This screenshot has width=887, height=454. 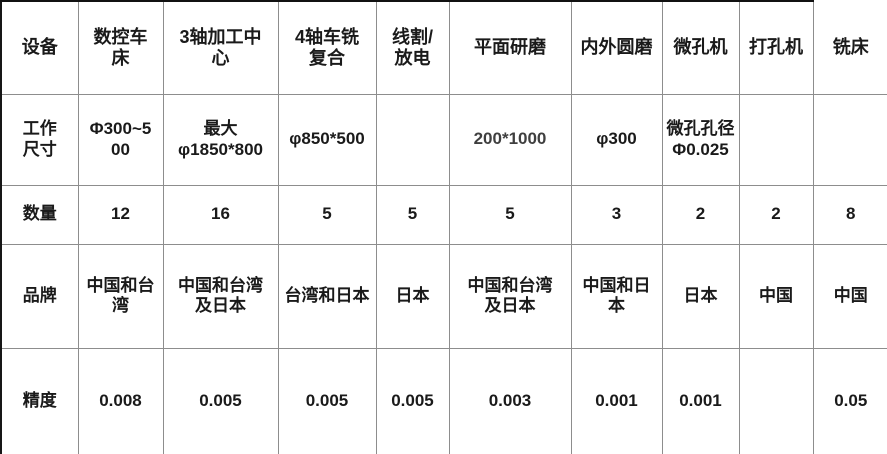 What do you see at coordinates (39, 400) in the screenshot?
I see `row-label-precision: 精度` at bounding box center [39, 400].